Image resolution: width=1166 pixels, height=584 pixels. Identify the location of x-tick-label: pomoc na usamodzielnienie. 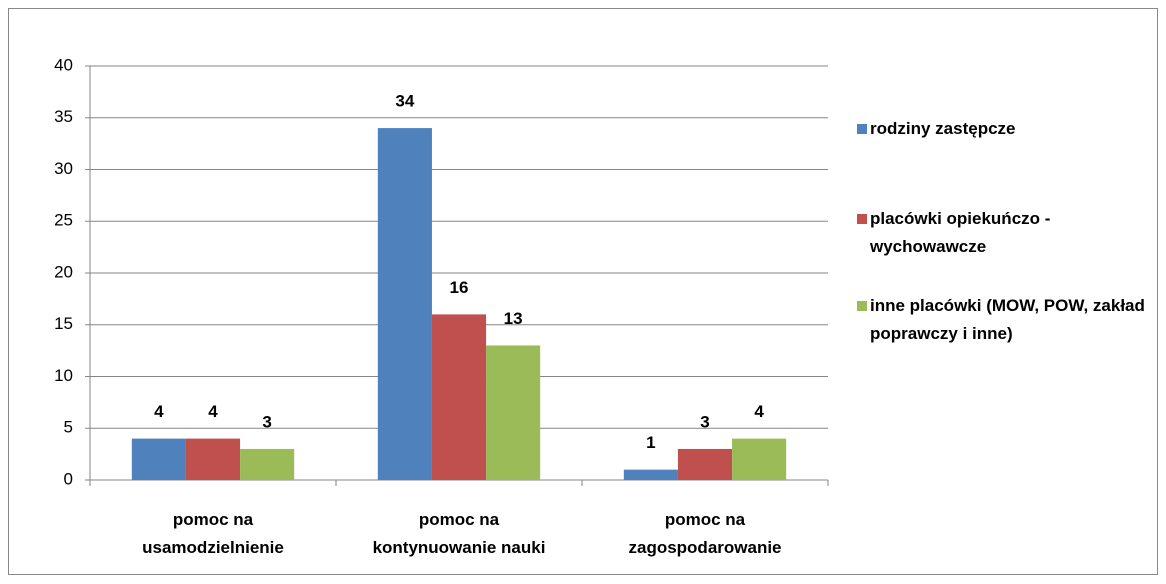
(213, 533).